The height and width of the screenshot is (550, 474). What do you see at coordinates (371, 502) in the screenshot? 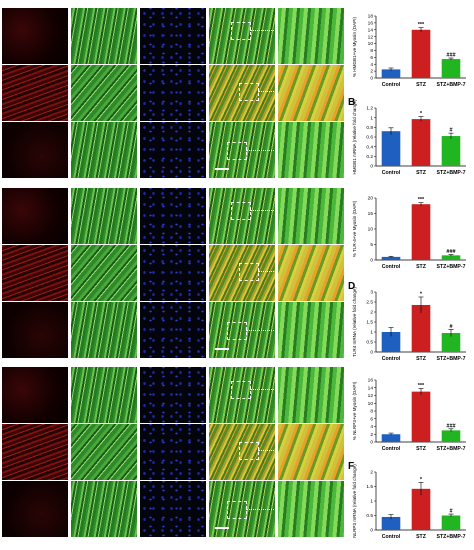
I see `y-tick-label: 1` at bounding box center [371, 502].